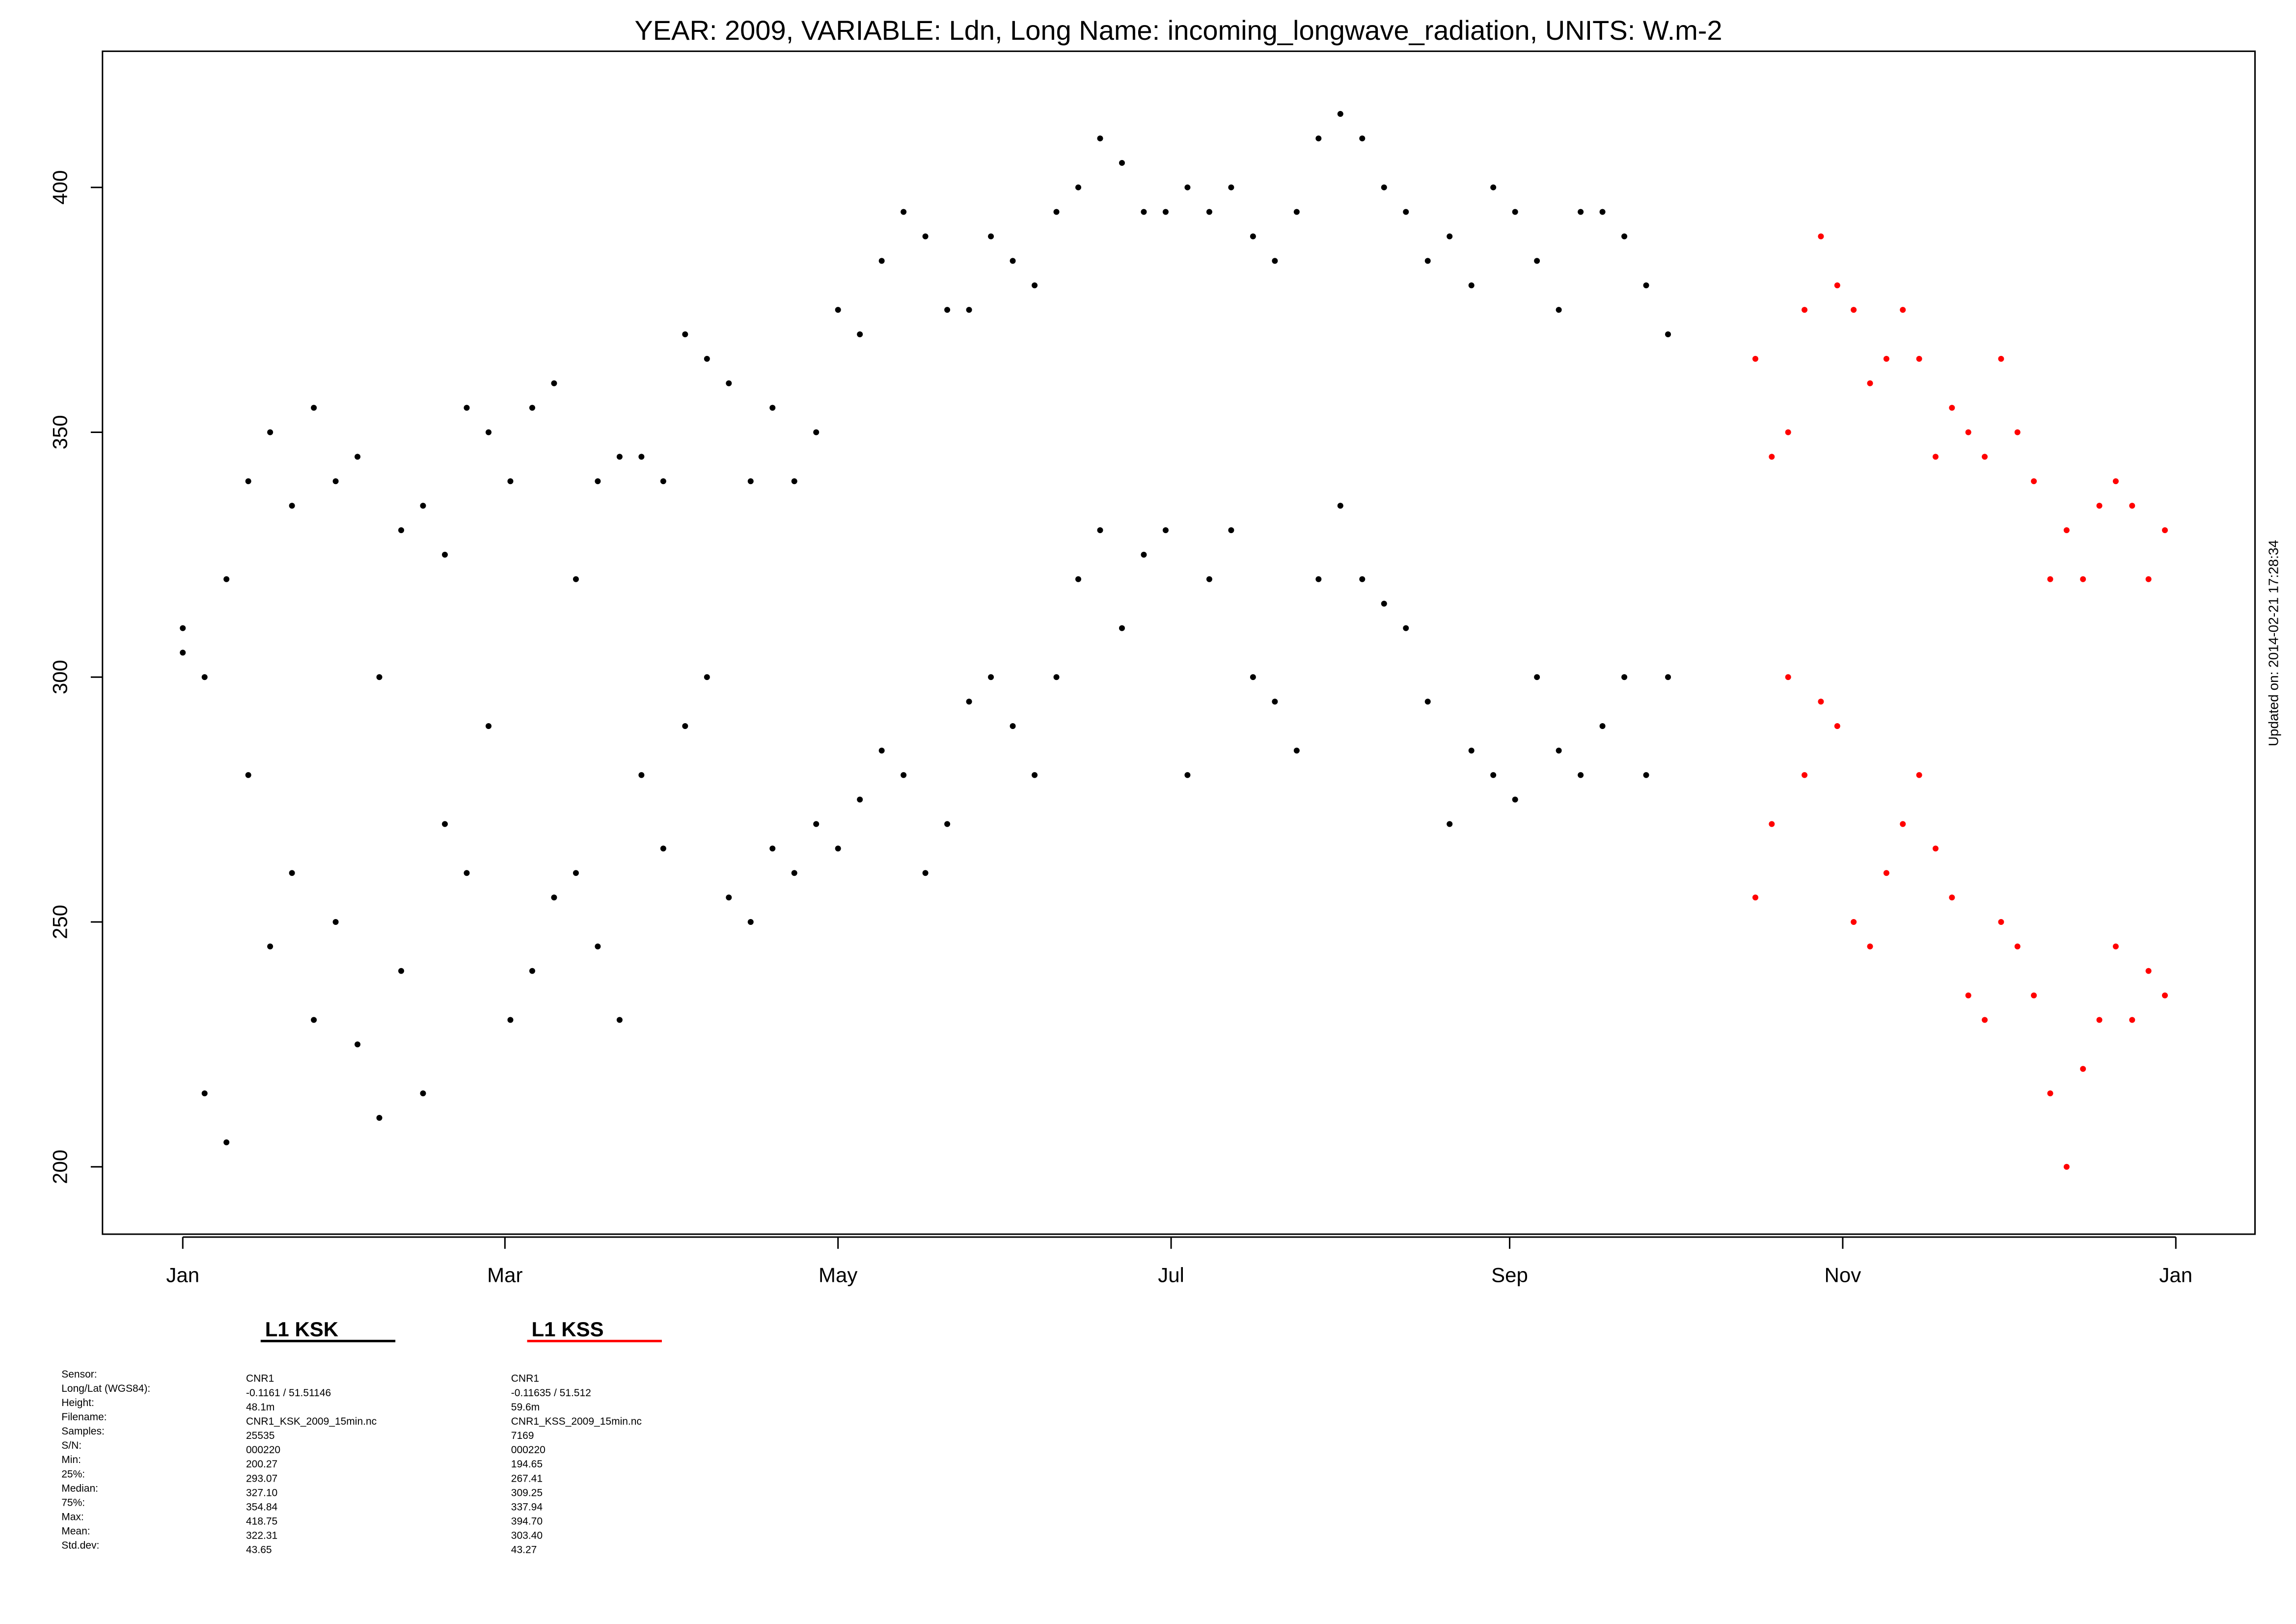 The image size is (2296, 1624). What do you see at coordinates (528, 1450) in the screenshot?
I see `stat-value: 000220` at bounding box center [528, 1450].